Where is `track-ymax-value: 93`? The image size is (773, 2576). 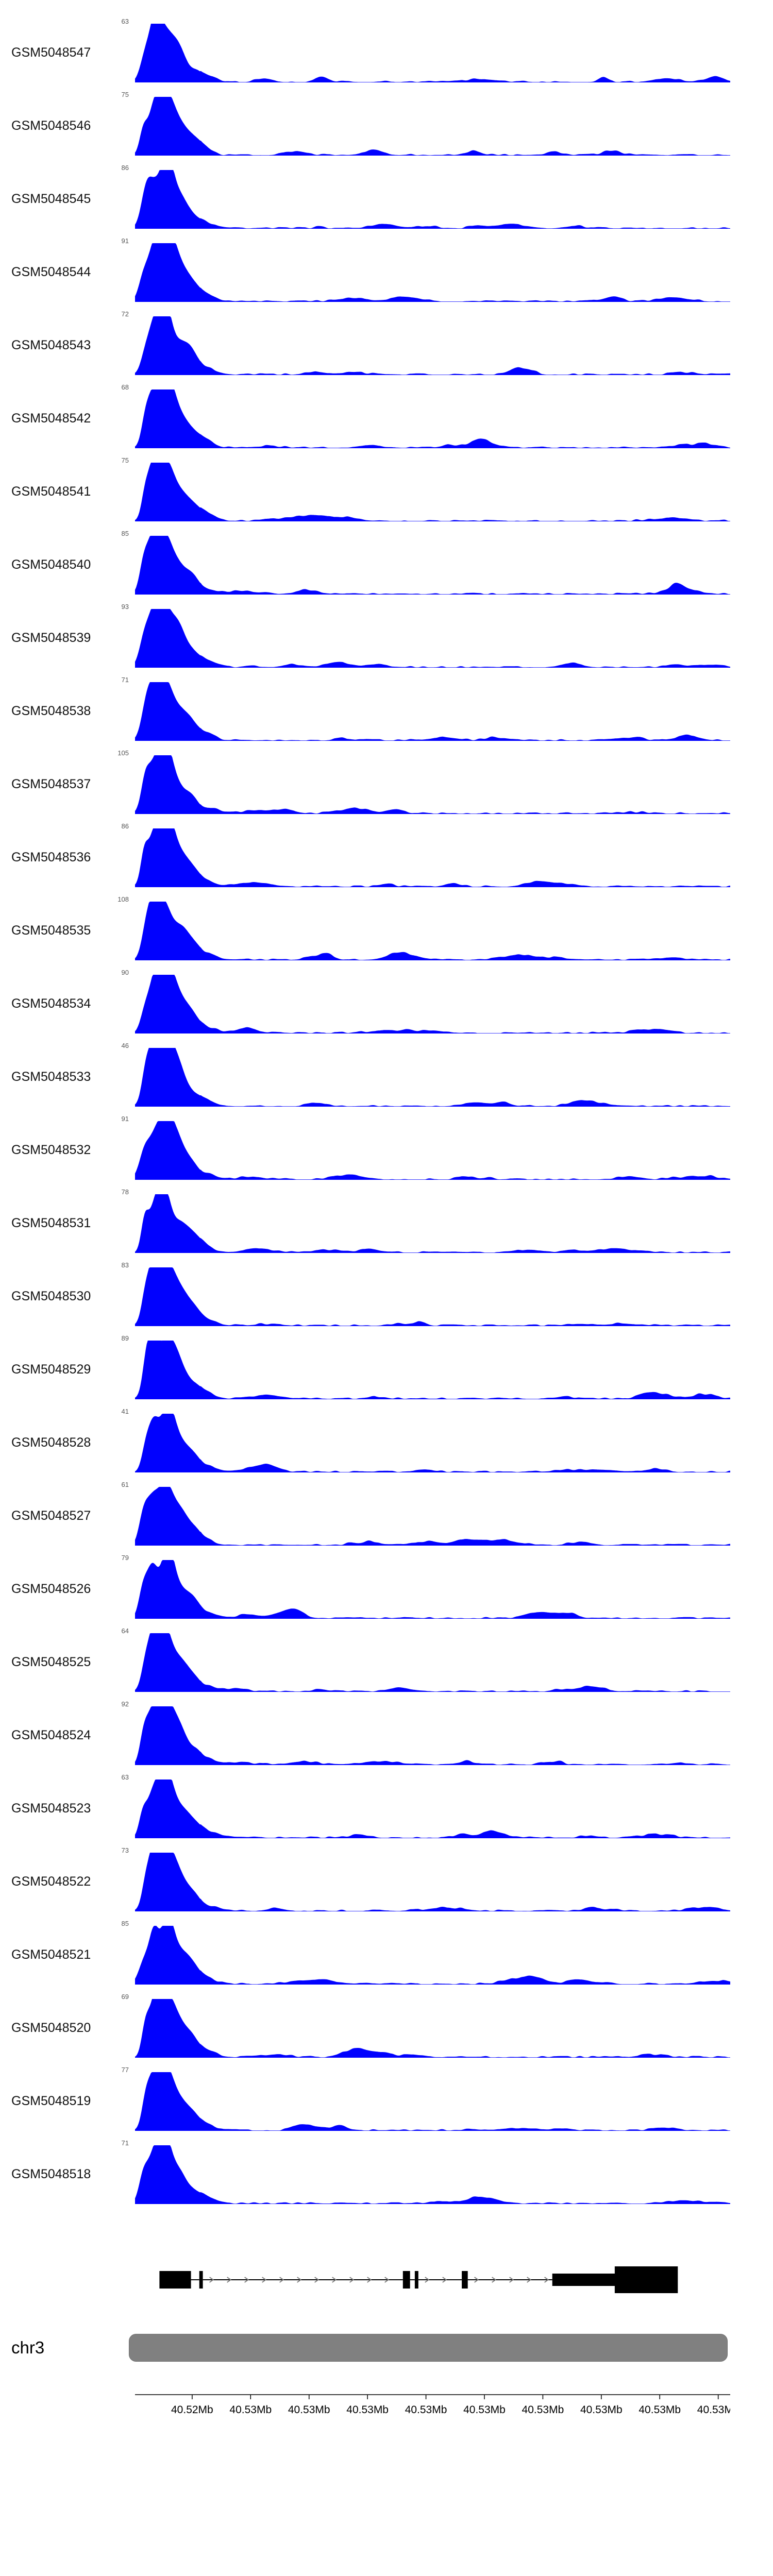 track-ymax-value: 93 is located at coordinates (125, 607).